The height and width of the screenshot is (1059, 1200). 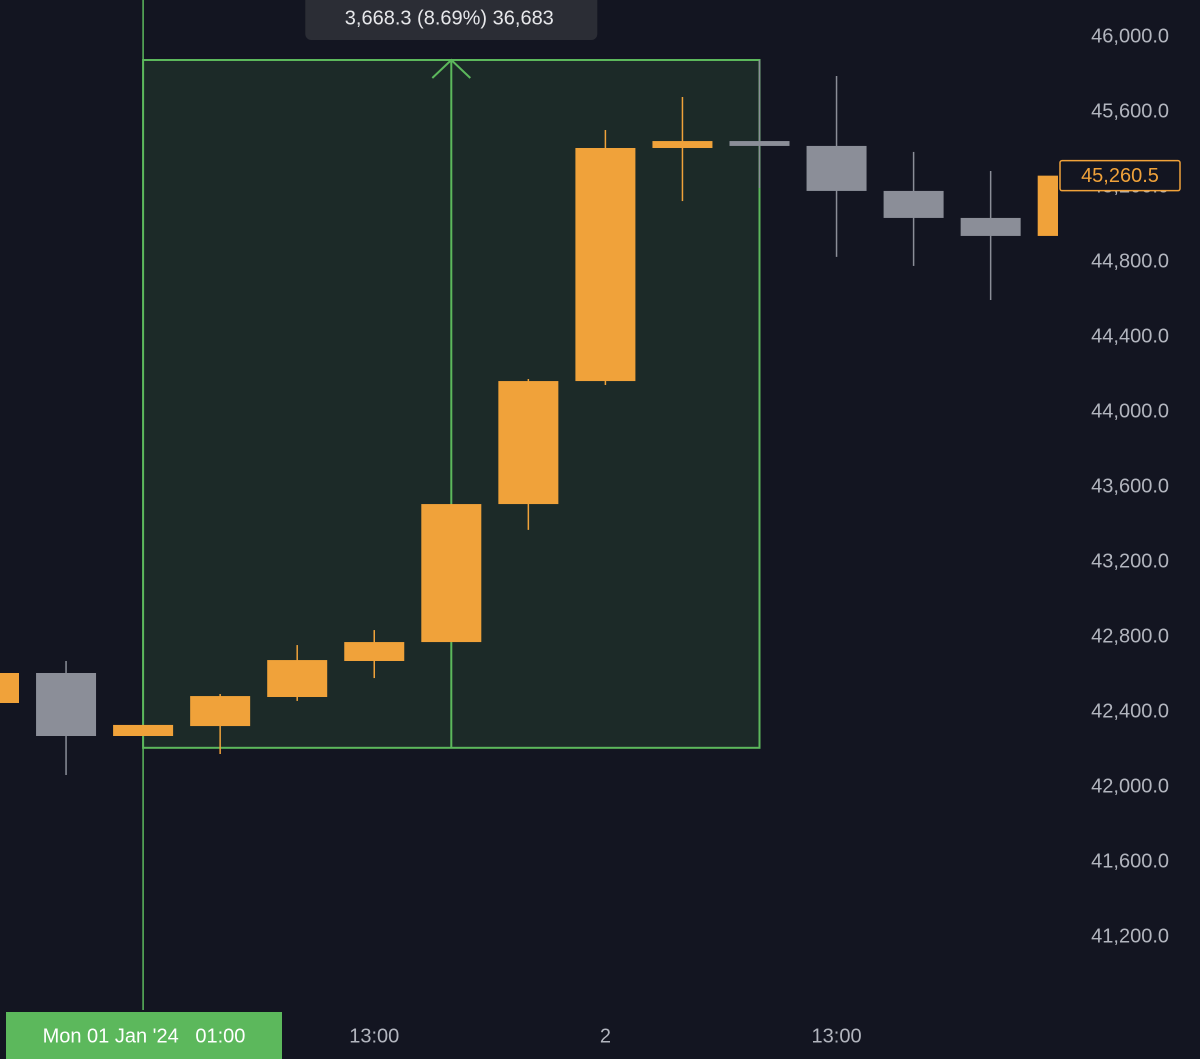 I want to click on y-tick-label: 43,600.0, so click(x=1130, y=486).